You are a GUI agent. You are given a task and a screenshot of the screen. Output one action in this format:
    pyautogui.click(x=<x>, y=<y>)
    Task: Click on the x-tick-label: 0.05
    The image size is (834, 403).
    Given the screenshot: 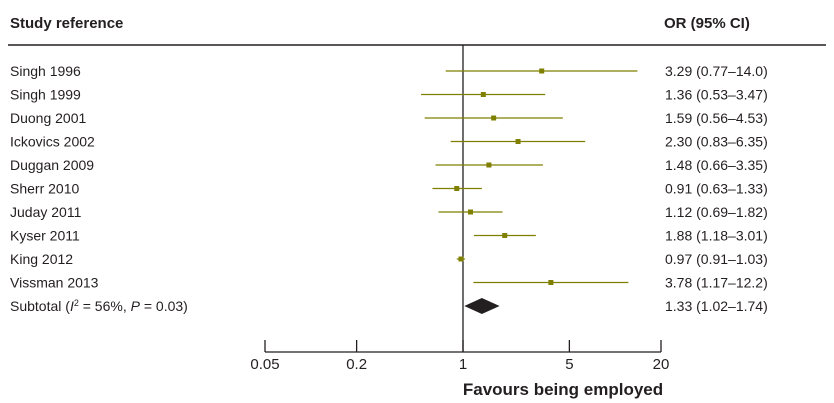 What is the action you would take?
    pyautogui.click(x=264, y=364)
    